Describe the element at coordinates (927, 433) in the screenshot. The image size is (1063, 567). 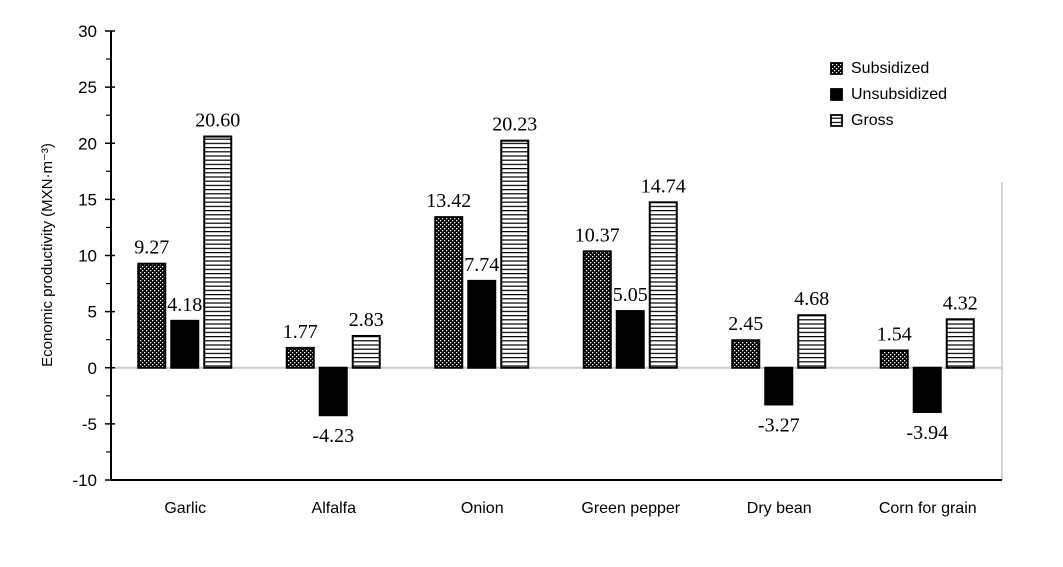
I see `data-label: -3.94` at that location.